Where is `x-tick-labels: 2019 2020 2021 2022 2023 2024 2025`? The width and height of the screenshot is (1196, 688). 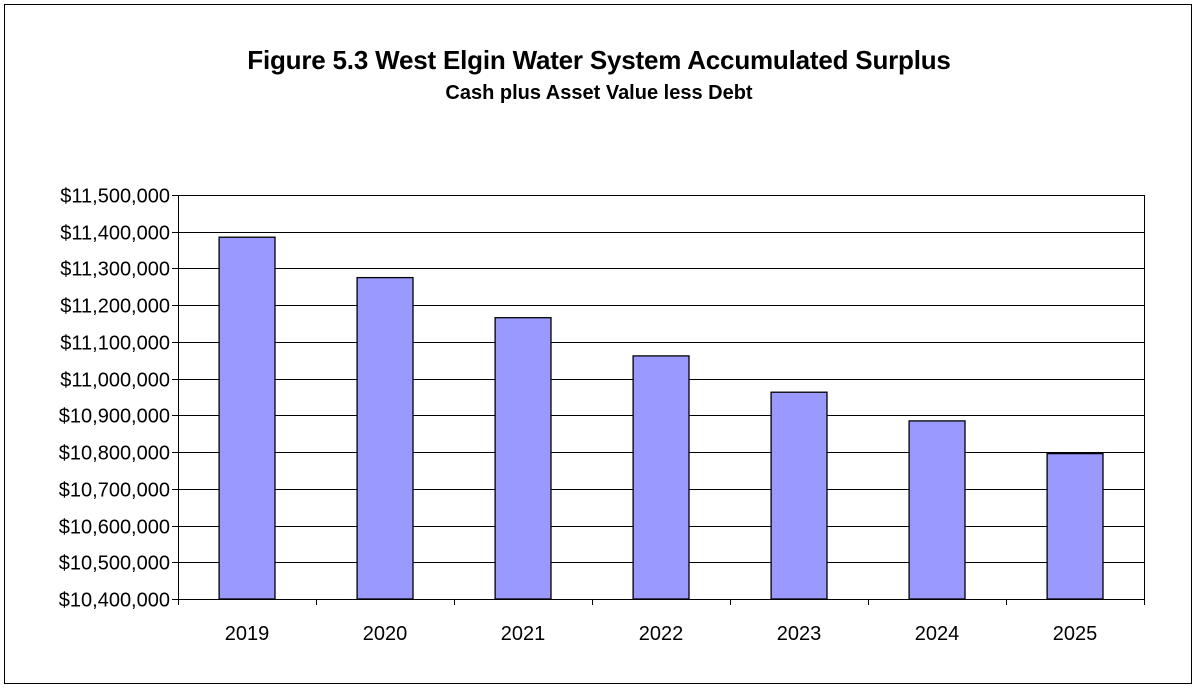 x-tick-labels: 2019 2020 2021 2022 2023 2024 2025 is located at coordinates (661, 634).